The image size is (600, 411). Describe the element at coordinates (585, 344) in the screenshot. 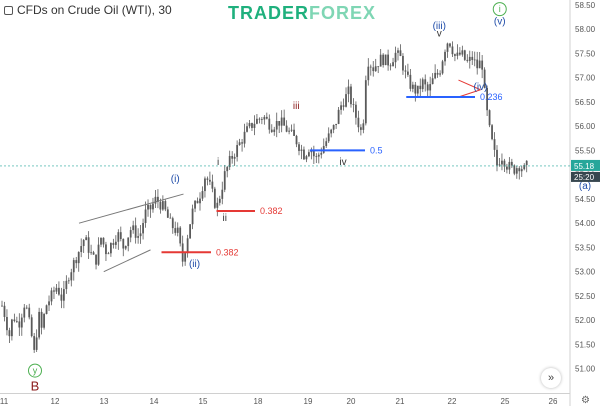

I see `y-tick-label: 51.50` at that location.